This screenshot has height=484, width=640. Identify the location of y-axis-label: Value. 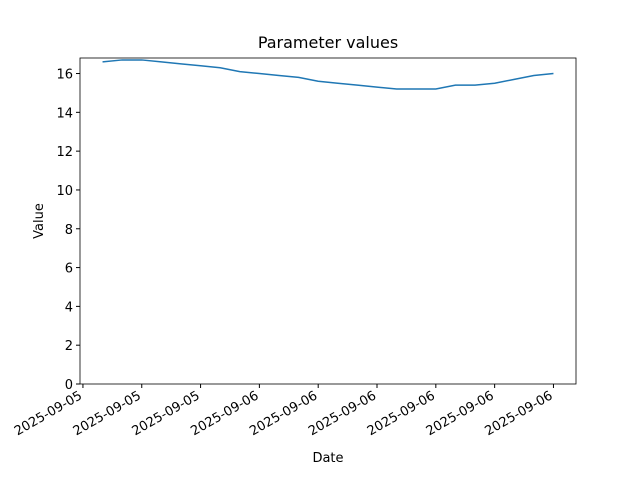
(39, 221).